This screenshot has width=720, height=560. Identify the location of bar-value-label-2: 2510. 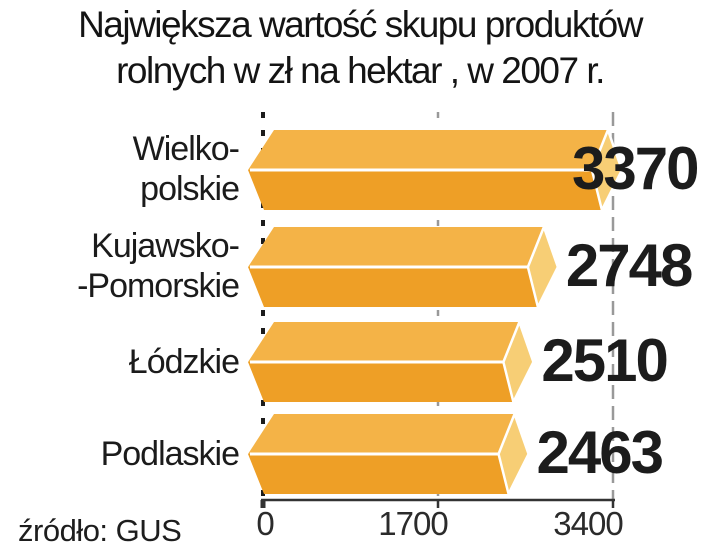
(604, 360).